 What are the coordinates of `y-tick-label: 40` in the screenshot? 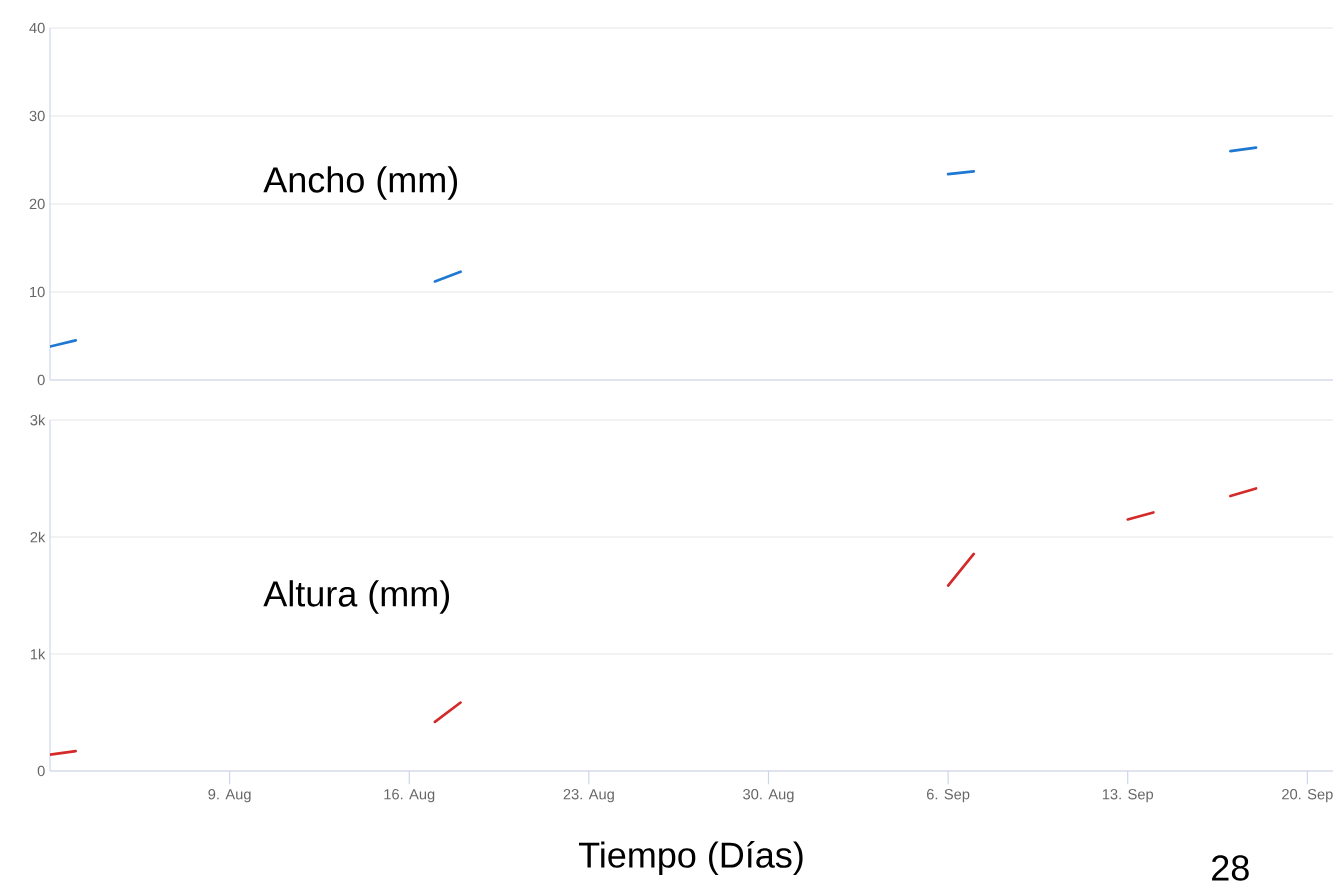 It's located at (37, 28).